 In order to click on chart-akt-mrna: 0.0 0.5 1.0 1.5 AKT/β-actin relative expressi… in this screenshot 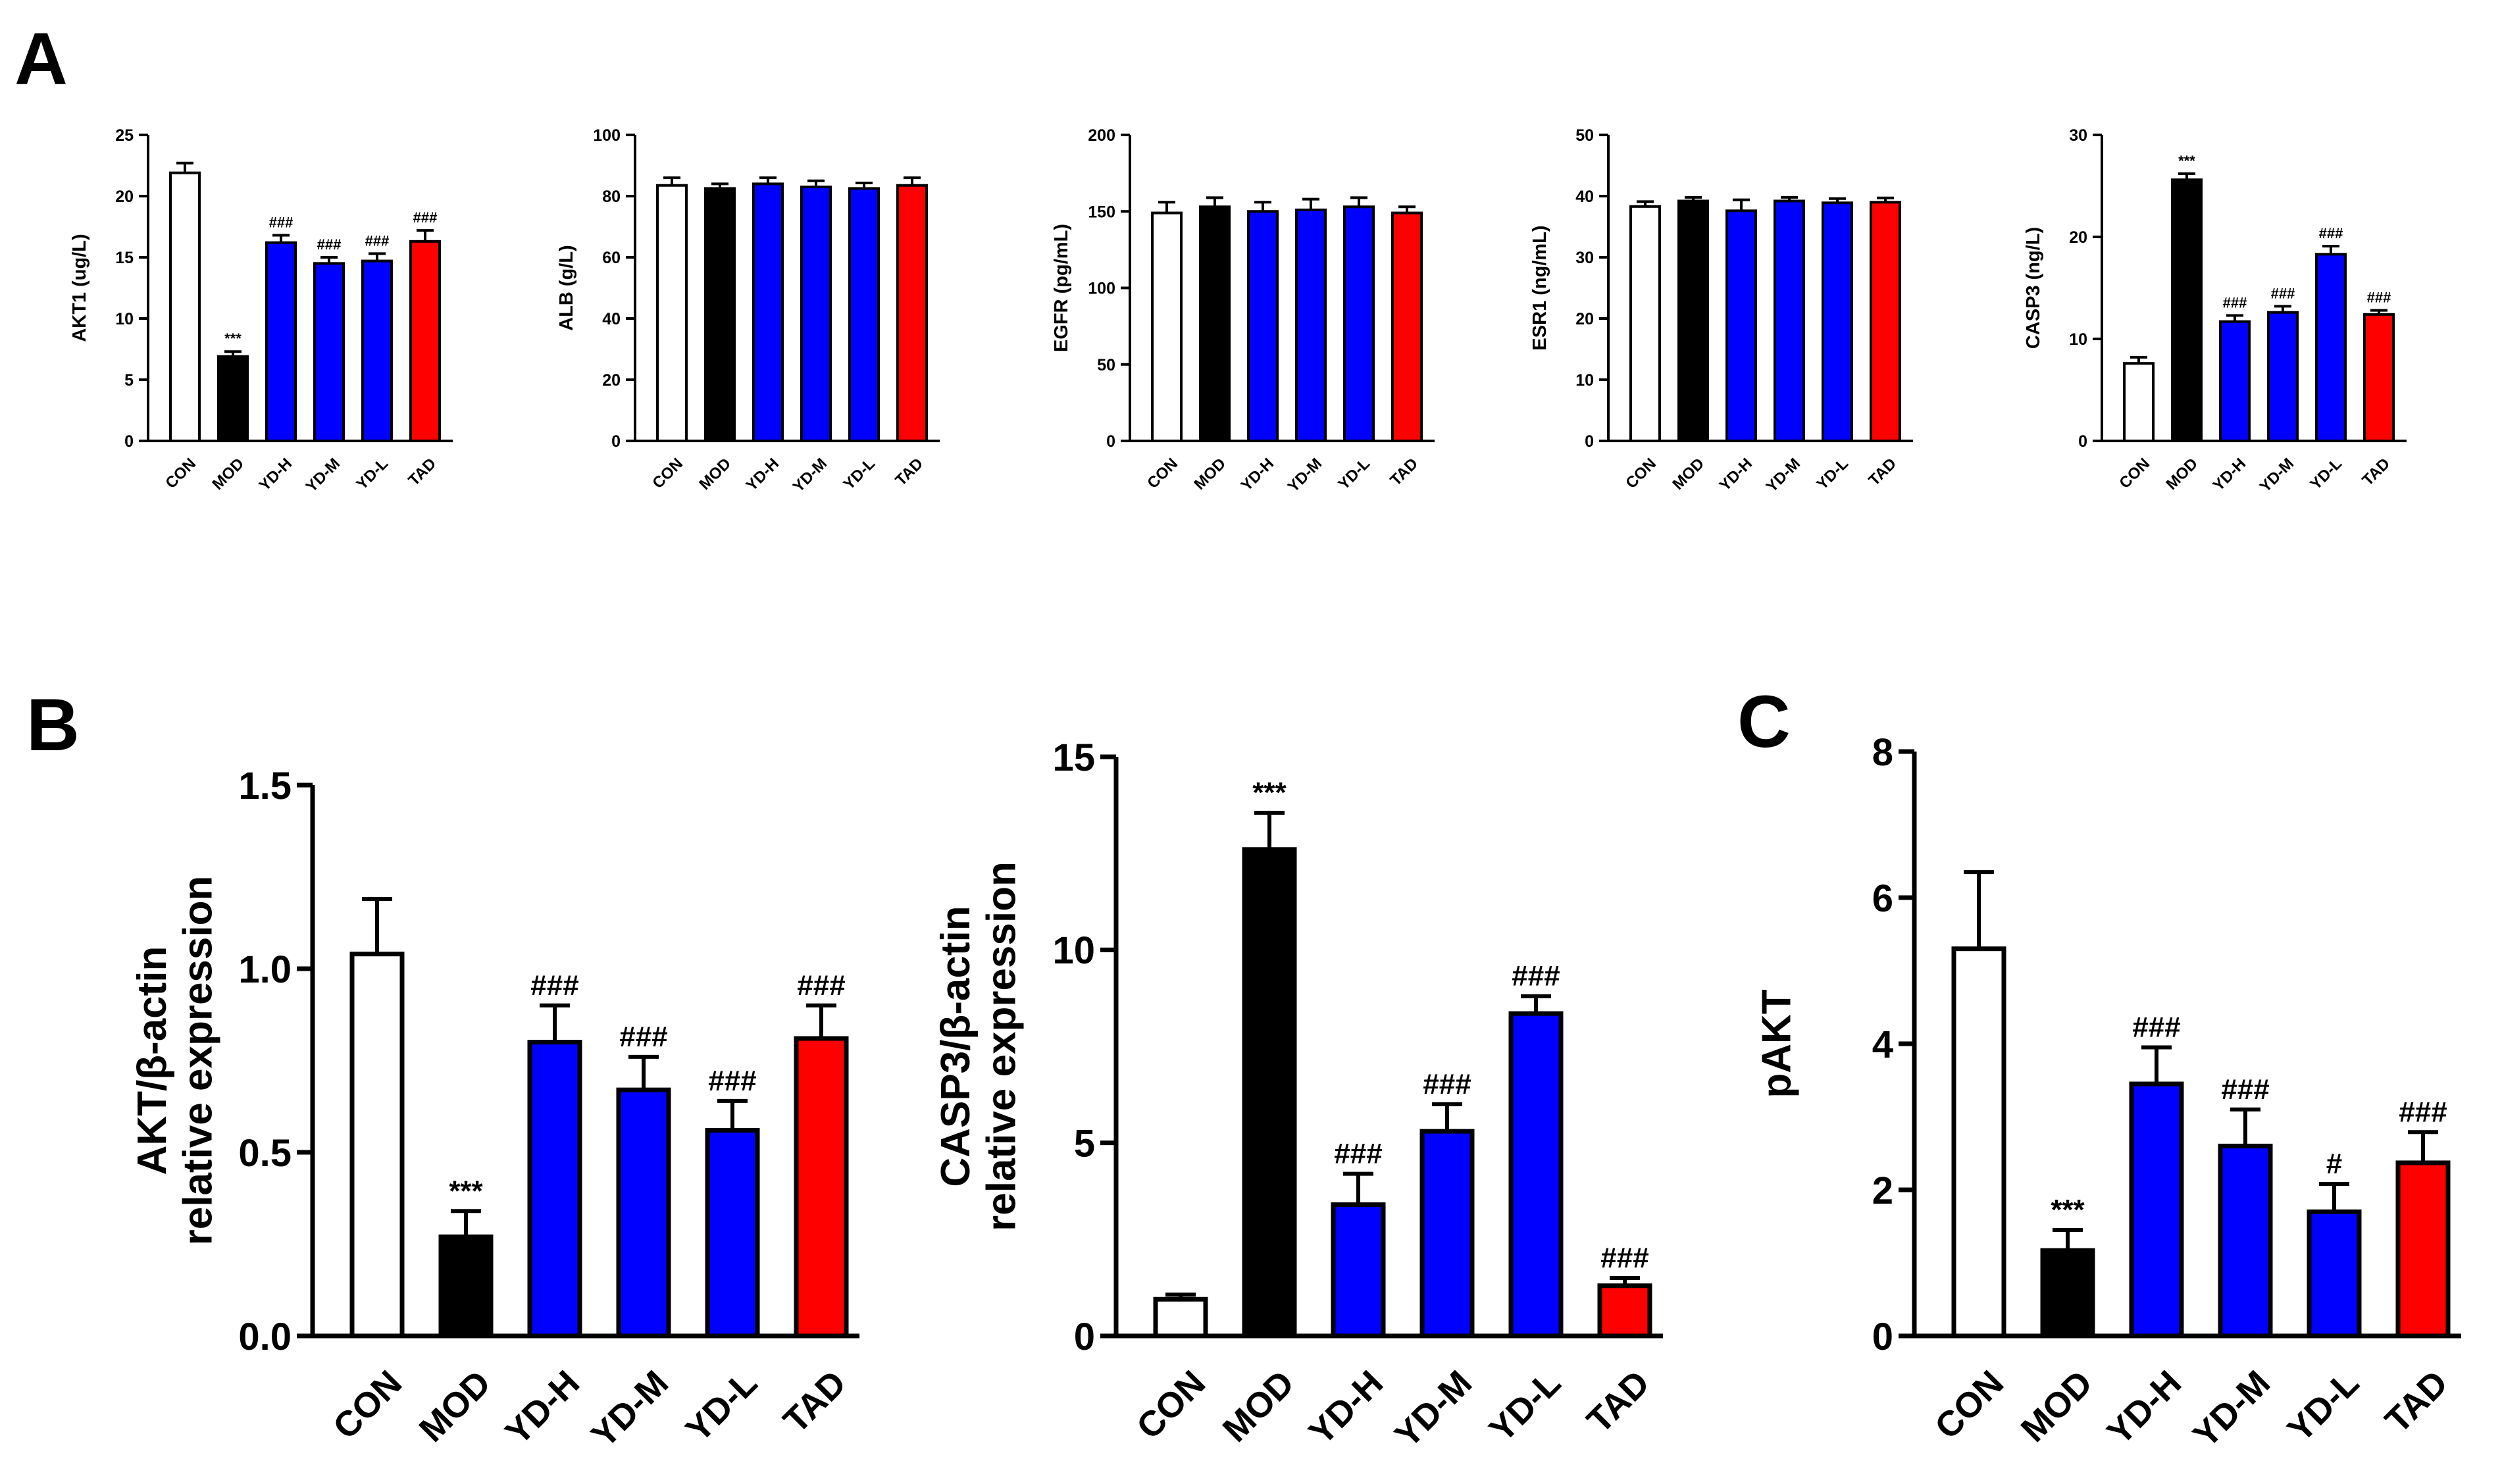, I will do `click(494, 1110)`.